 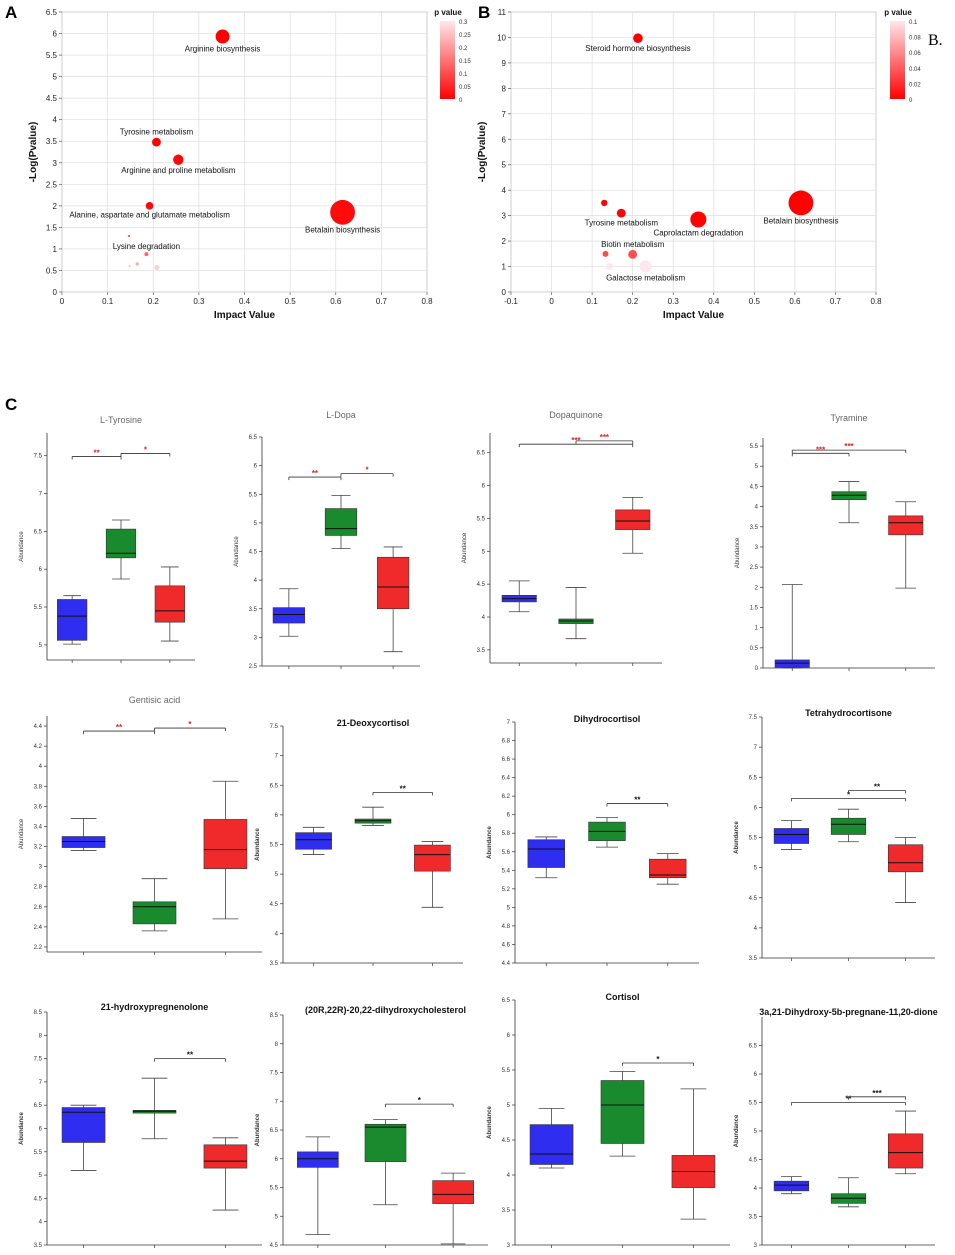 I want to click on plot-title: (20R,22R)-20,22-dihydroxycholesterol, so click(x=385, y=1010).